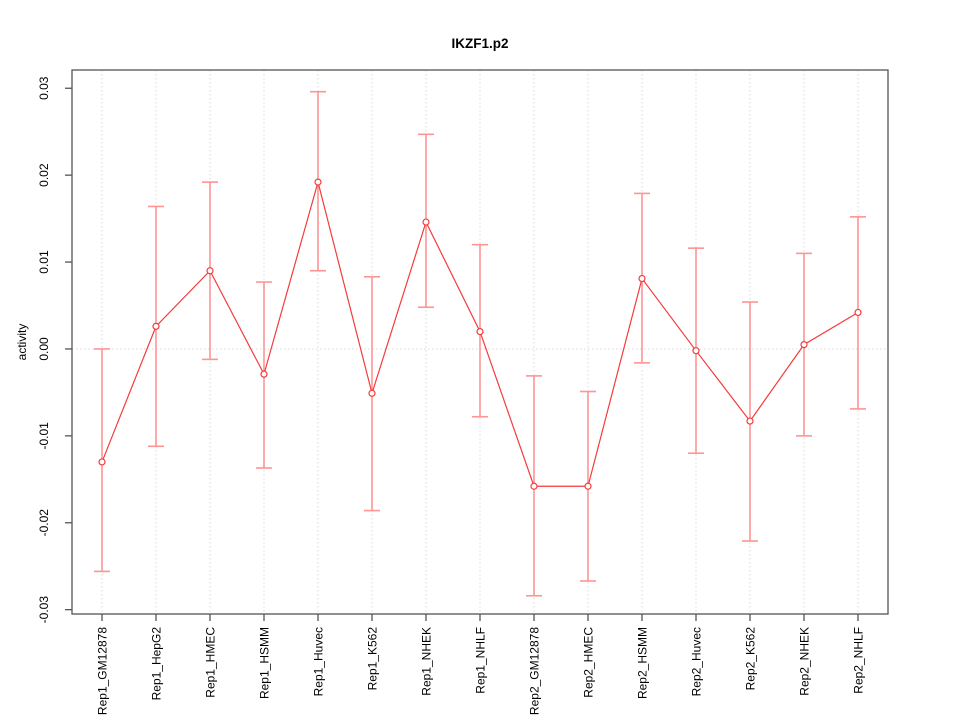 The image size is (960, 720). Describe the element at coordinates (44, 610) in the screenshot. I see `y-tick-label: -0.03` at that location.